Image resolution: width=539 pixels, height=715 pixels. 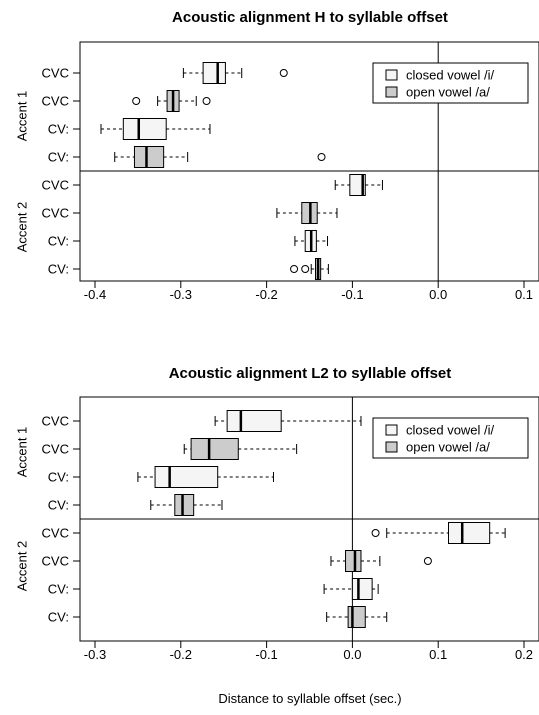 What do you see at coordinates (310, 17) in the screenshot?
I see `panel-title: Acoustic alignment H to syllable offset` at bounding box center [310, 17].